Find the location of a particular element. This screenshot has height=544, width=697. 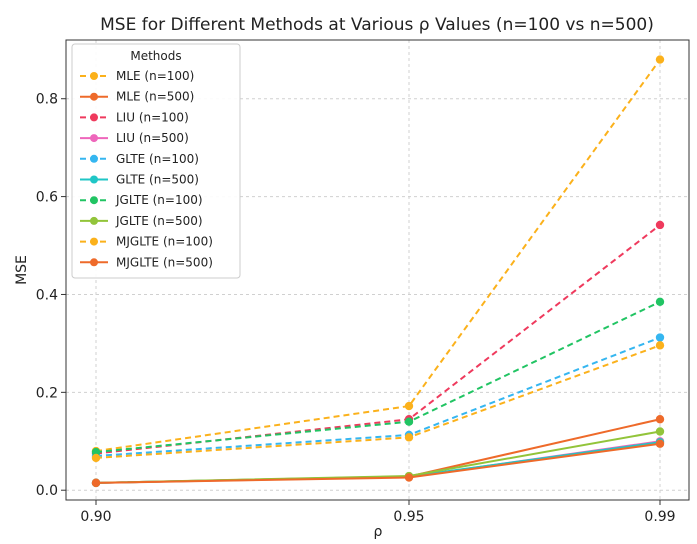

x-tick-label: 0.99 is located at coordinates (659, 517).